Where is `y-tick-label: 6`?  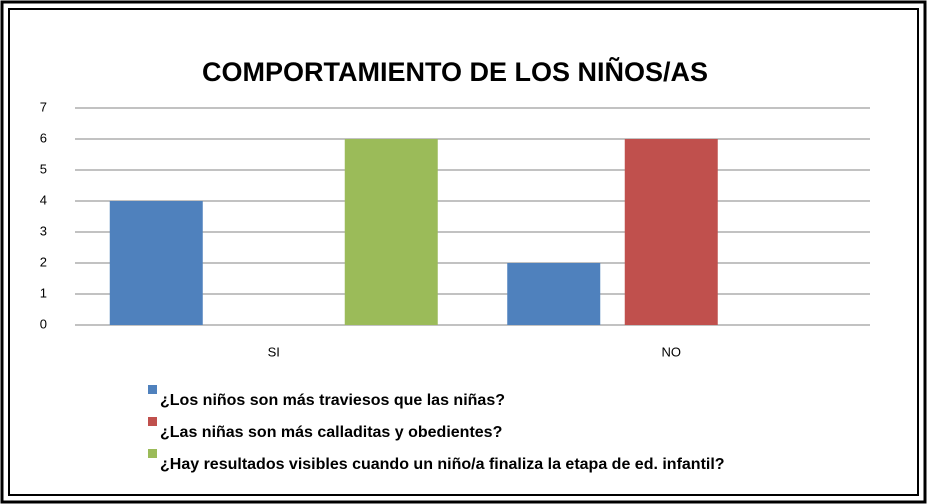
y-tick-label: 6 is located at coordinates (43, 137).